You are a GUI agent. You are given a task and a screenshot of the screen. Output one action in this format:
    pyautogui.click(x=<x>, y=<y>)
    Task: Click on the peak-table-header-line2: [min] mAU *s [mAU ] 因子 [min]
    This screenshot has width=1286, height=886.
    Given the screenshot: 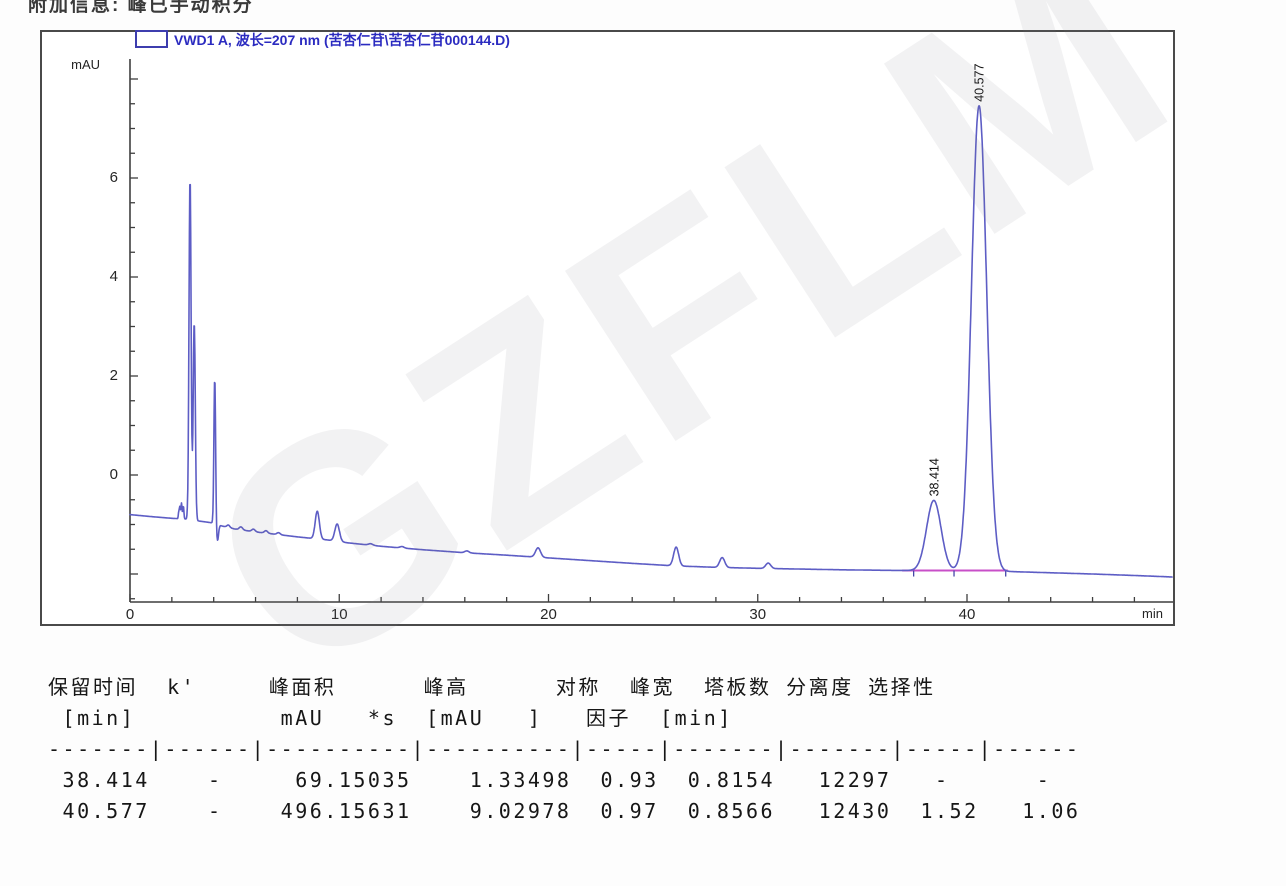 What is the action you would take?
    pyautogui.click(x=390, y=718)
    